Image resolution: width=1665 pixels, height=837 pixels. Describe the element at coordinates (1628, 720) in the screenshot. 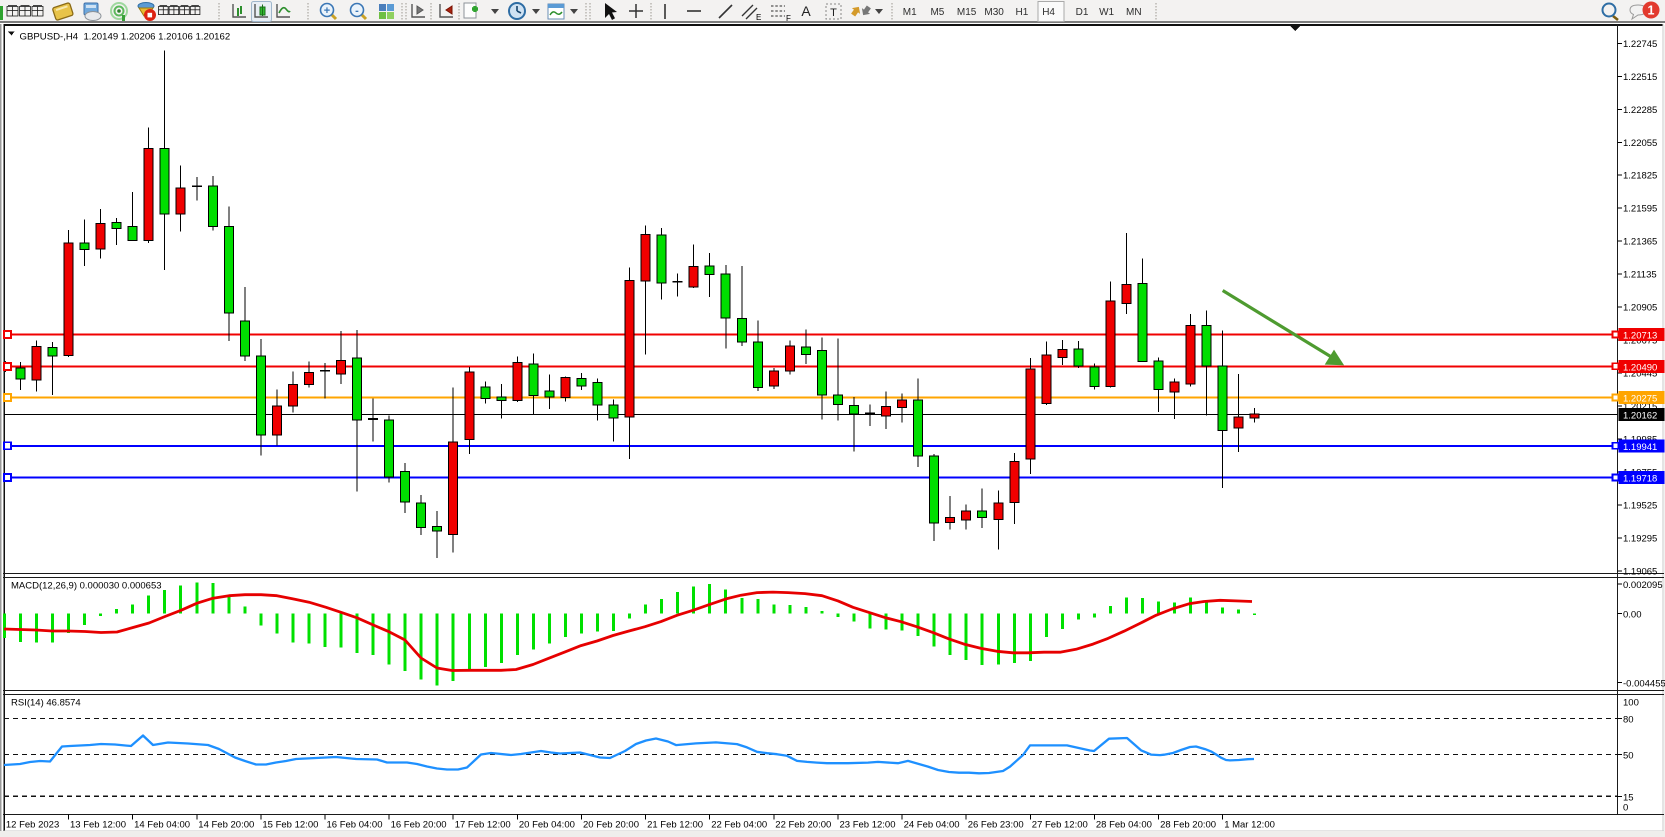

I see `svg-text: 80` at that location.